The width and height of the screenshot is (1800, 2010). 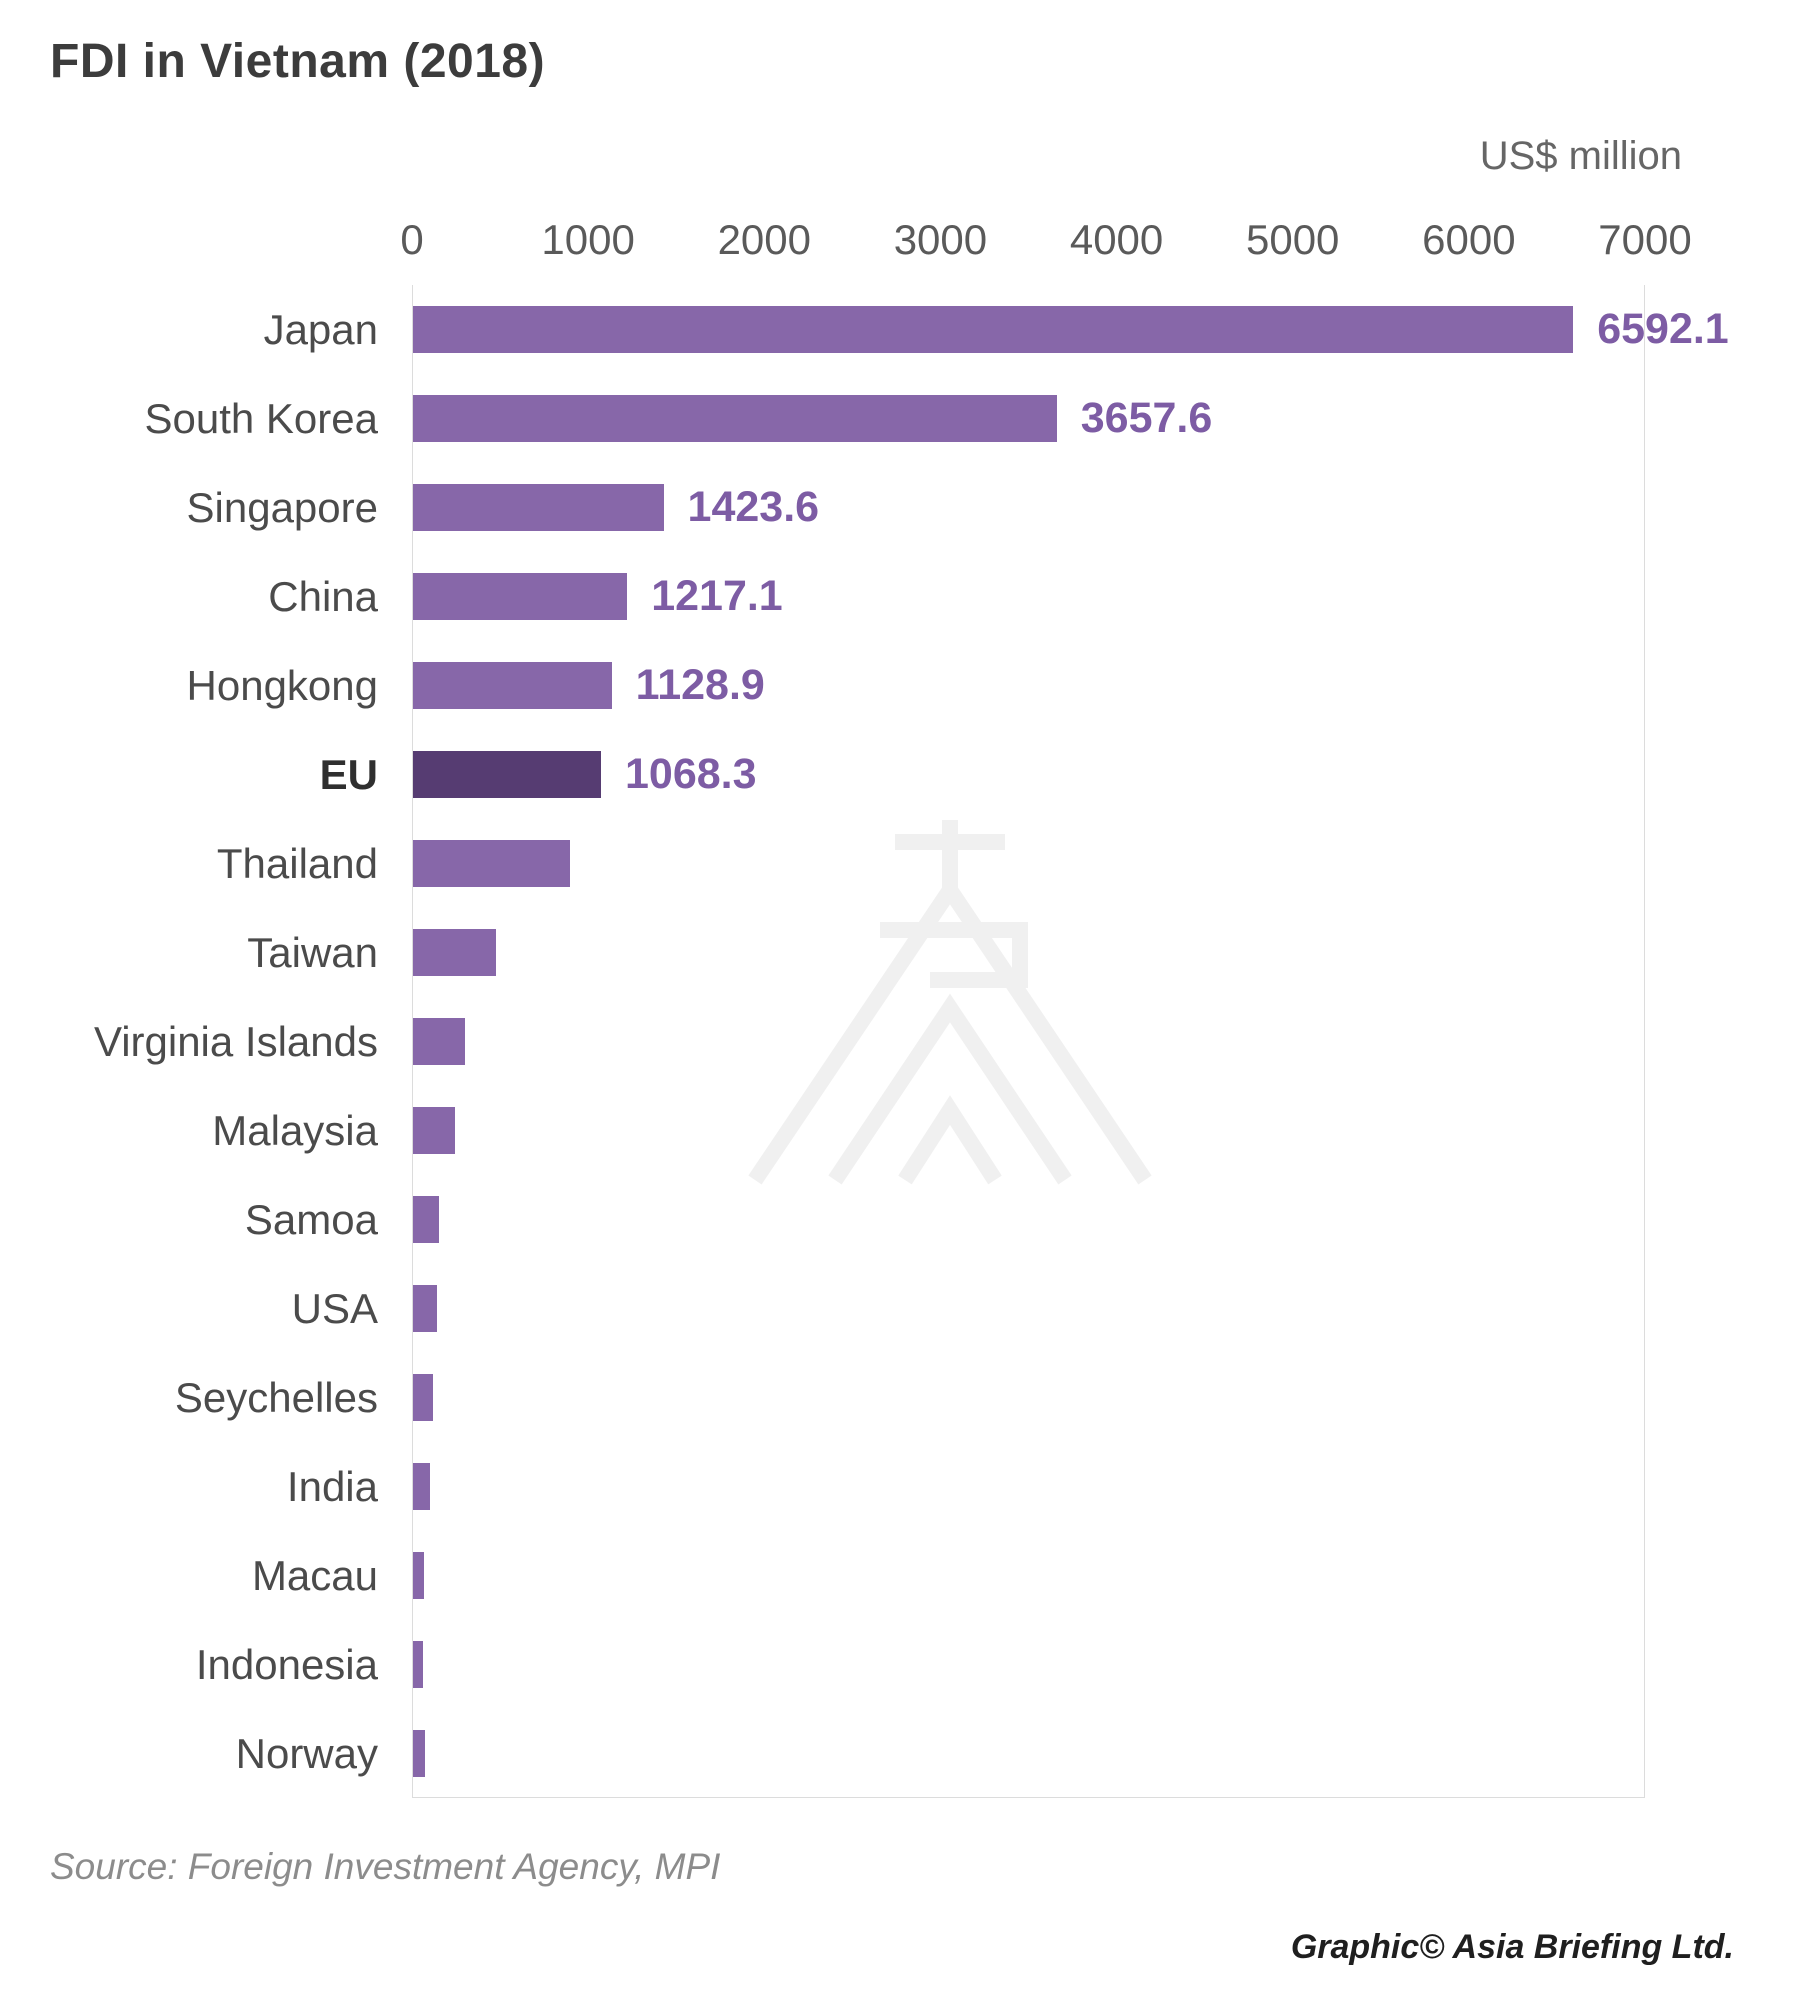 I want to click on category-label-thailand: Thailand, so click(x=297, y=863).